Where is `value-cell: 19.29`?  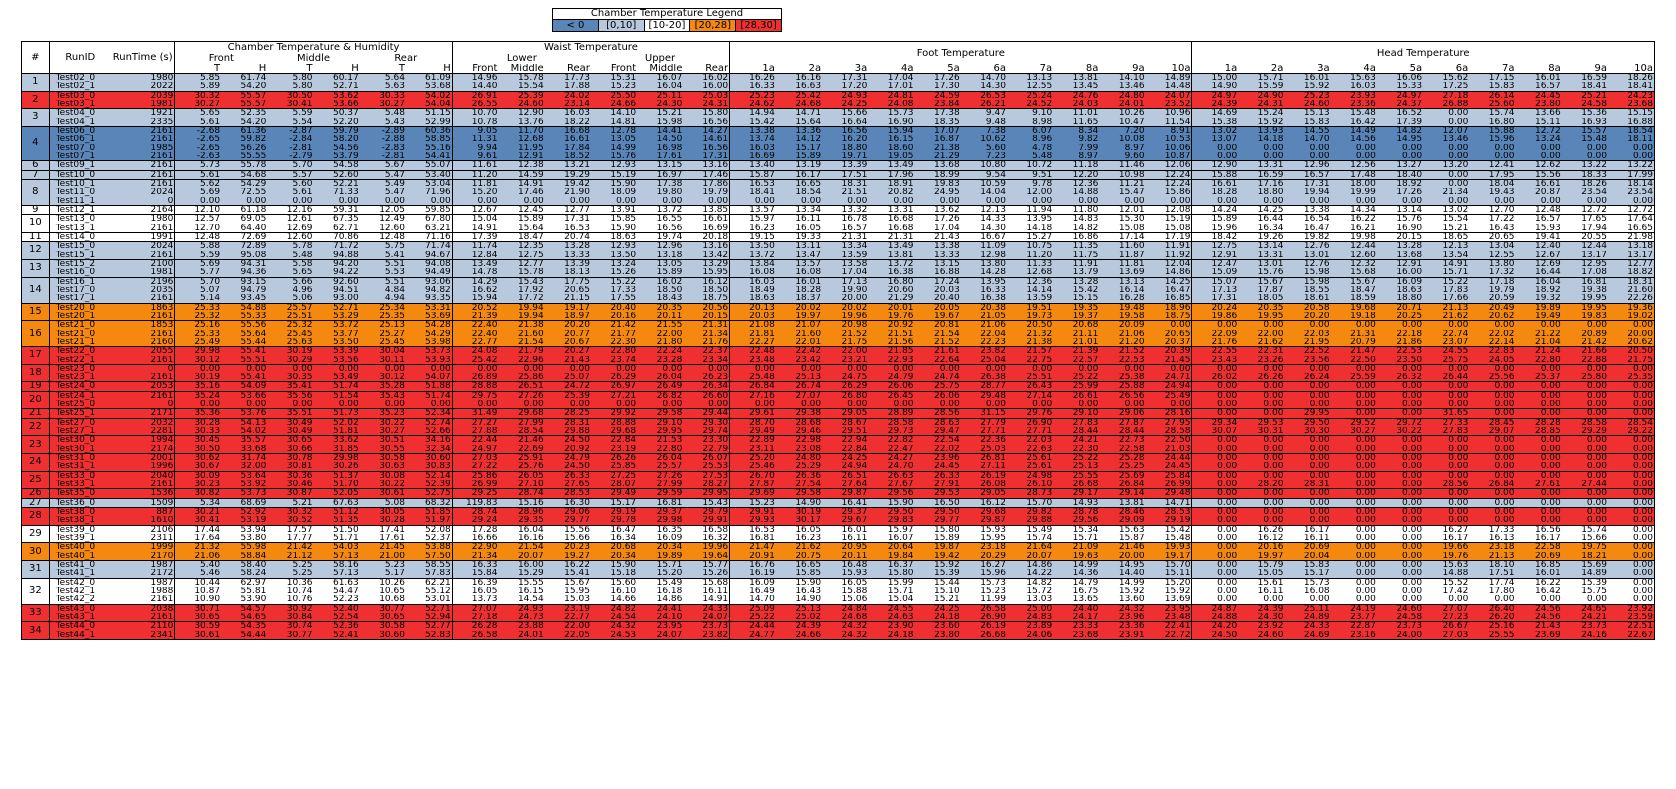
value-cell: 19.29 is located at coordinates (567, 174).